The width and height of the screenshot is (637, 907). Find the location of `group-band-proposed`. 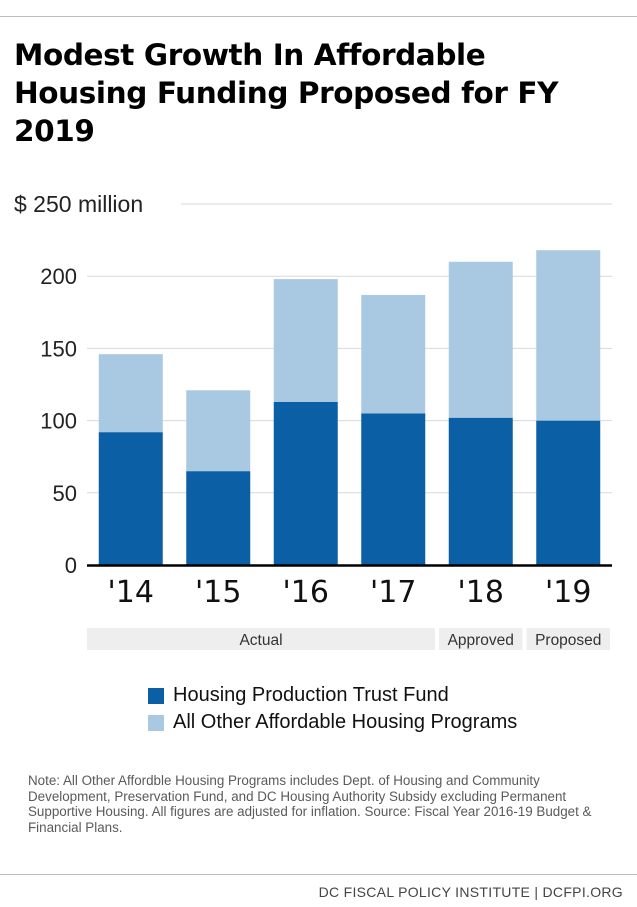

group-band-proposed is located at coordinates (568, 639).